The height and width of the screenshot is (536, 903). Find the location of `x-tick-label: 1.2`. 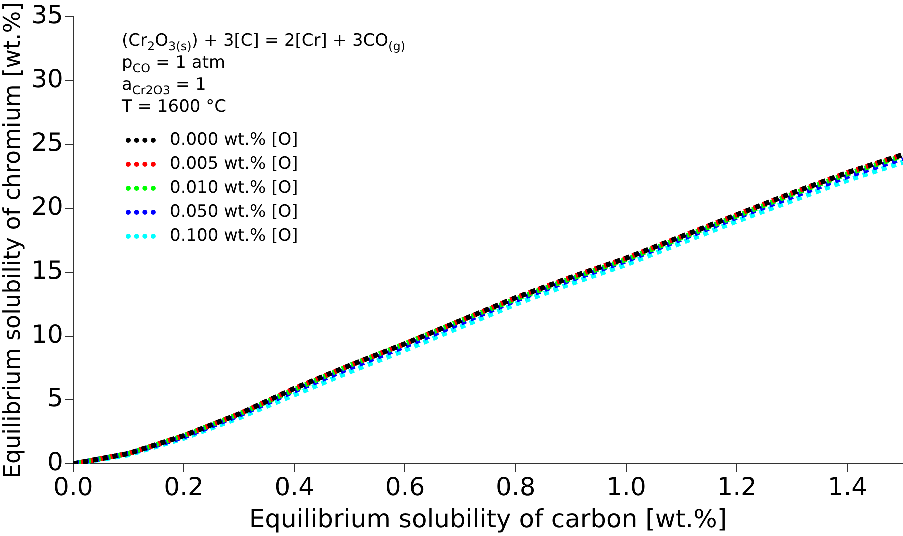

x-tick-label: 1.2 is located at coordinates (737, 487).